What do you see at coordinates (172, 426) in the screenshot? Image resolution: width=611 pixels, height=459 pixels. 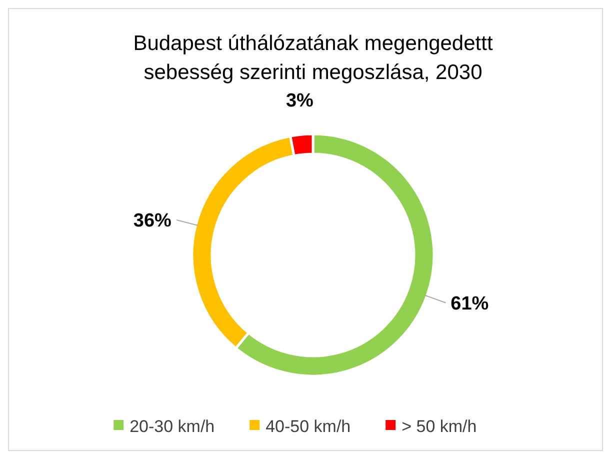 I see `legend-label: 20-30 km/h` at bounding box center [172, 426].